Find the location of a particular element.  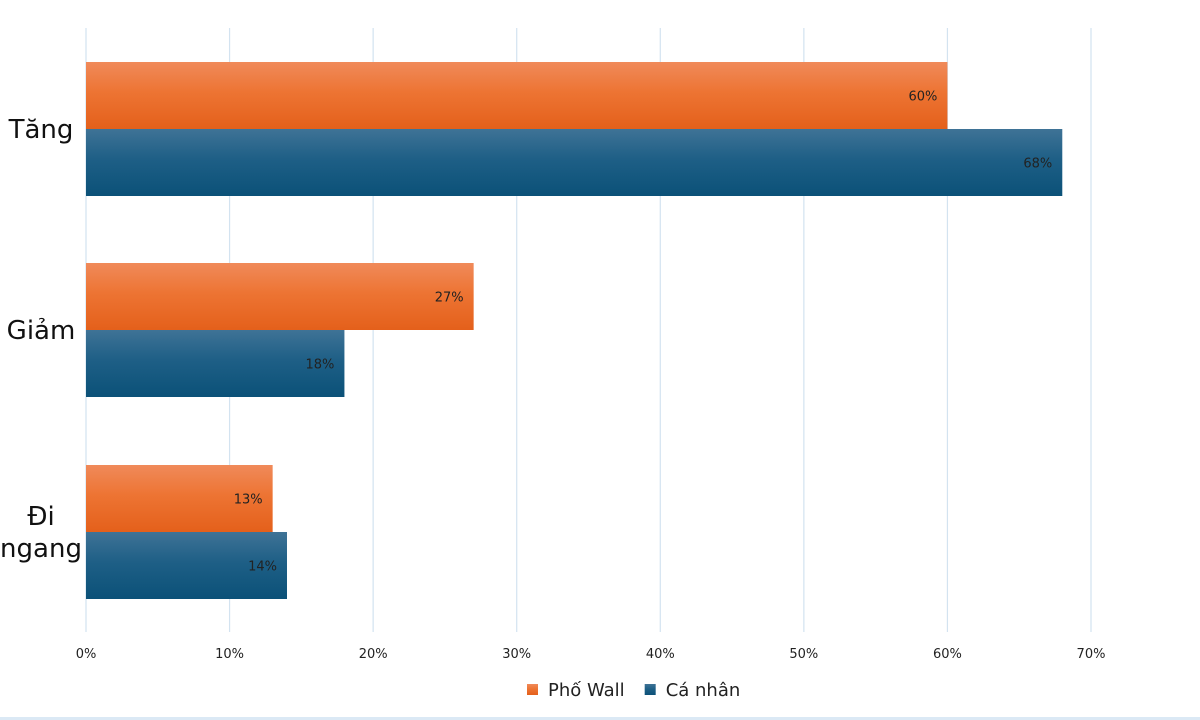

x-tick-label: 20% is located at coordinates (373, 654).